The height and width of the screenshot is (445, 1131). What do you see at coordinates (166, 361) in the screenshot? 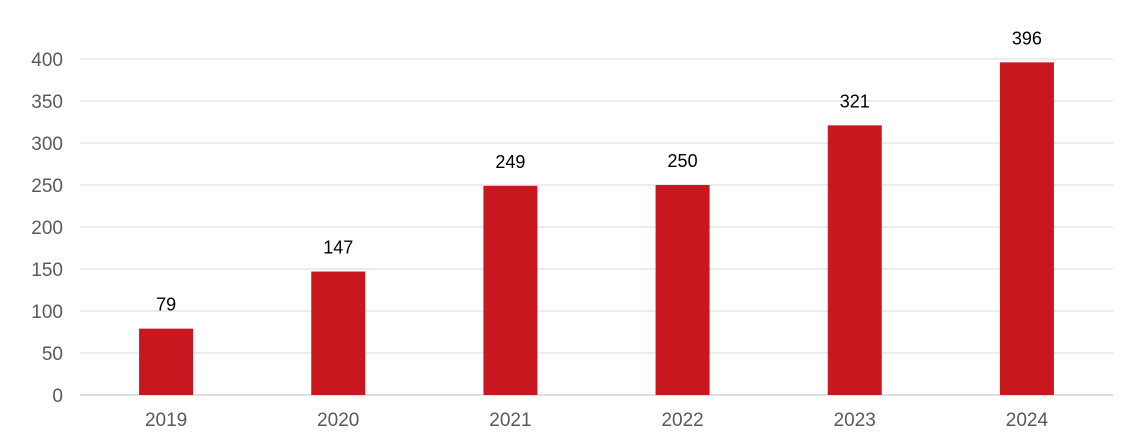
I see `bar-2019` at bounding box center [166, 361].